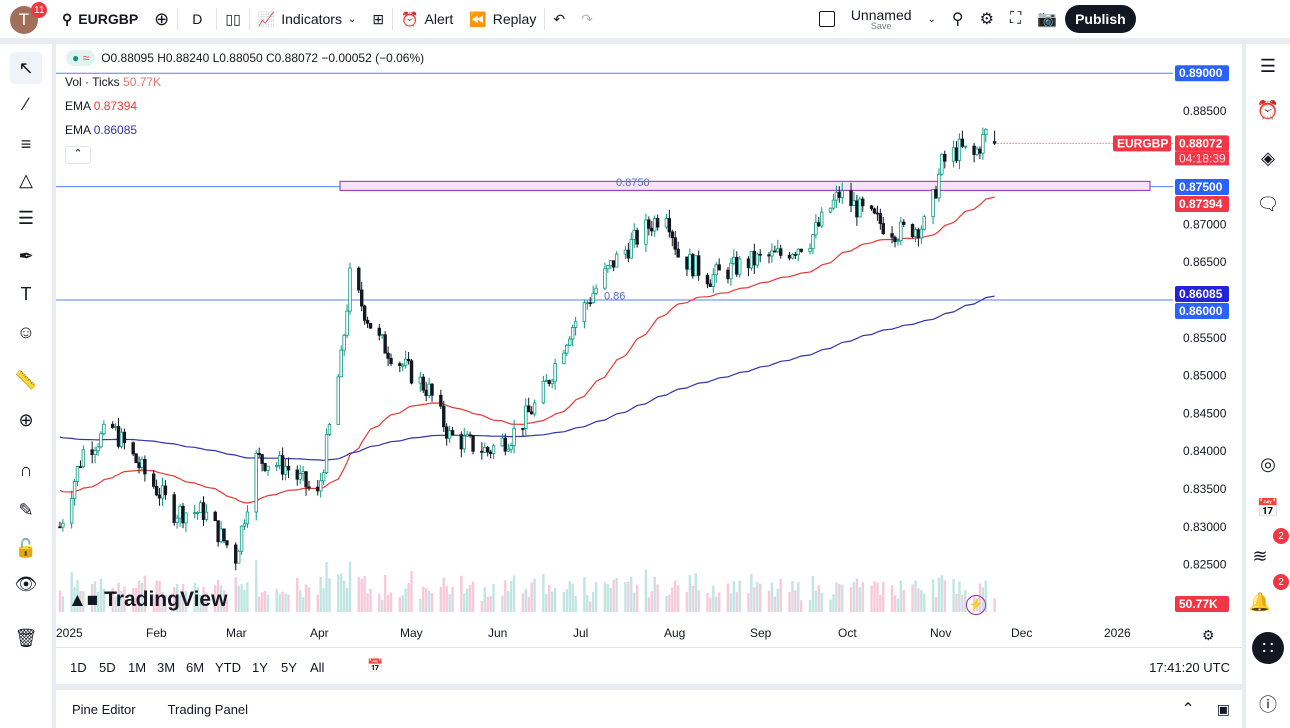  Describe the element at coordinates (289, 667) in the screenshot. I see `range-5y: 5Y` at that location.